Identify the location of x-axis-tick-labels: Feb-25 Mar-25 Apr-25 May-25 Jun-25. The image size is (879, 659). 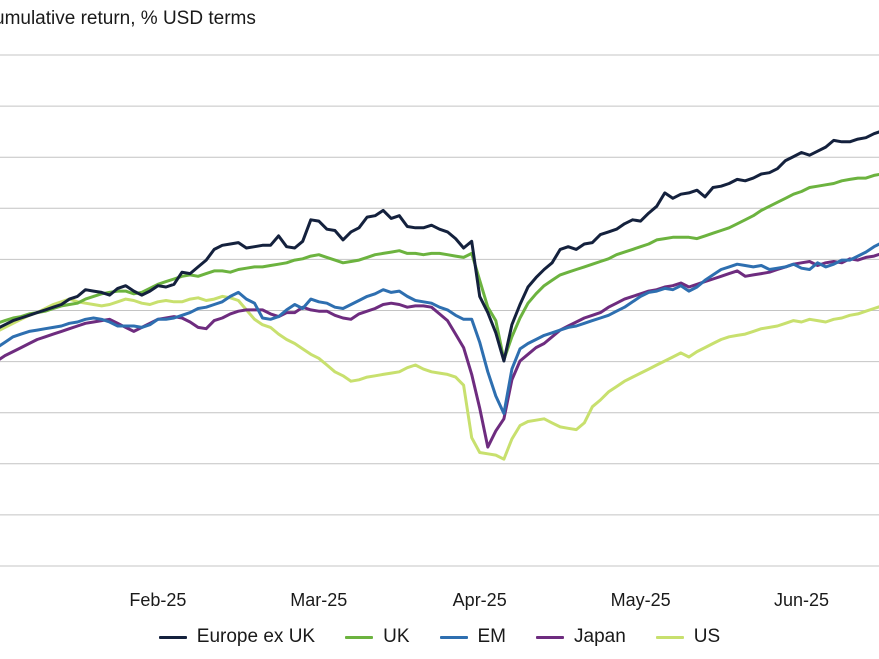
(479, 600).